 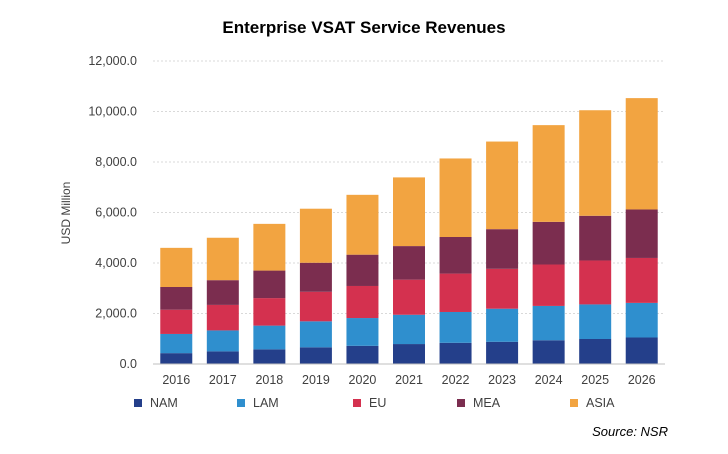 What do you see at coordinates (116, 314) in the screenshot?
I see `y-tick-label: 2,000.0` at bounding box center [116, 314].